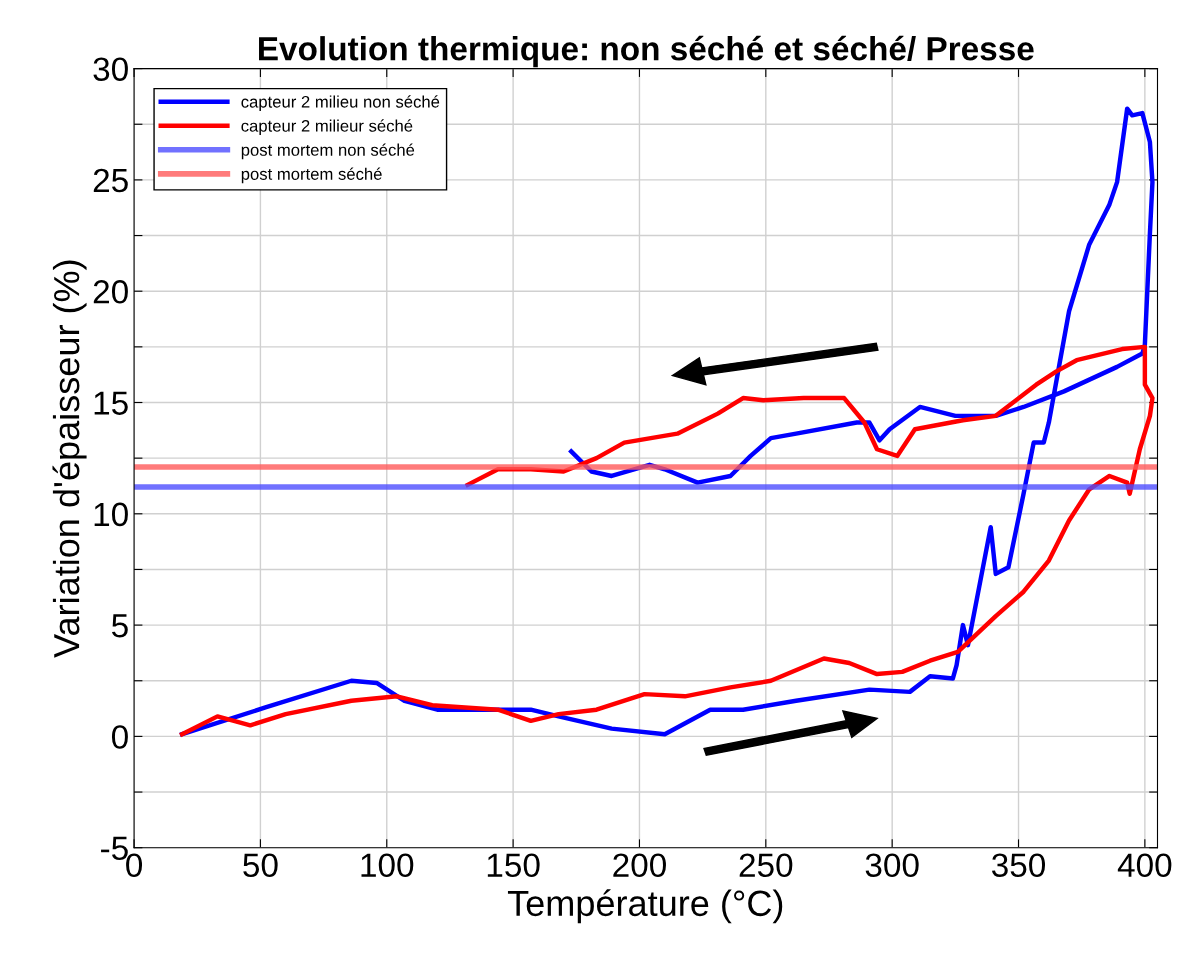 This screenshot has height=980, width=1197. I want to click on x-tick-label: 150, so click(513, 865).